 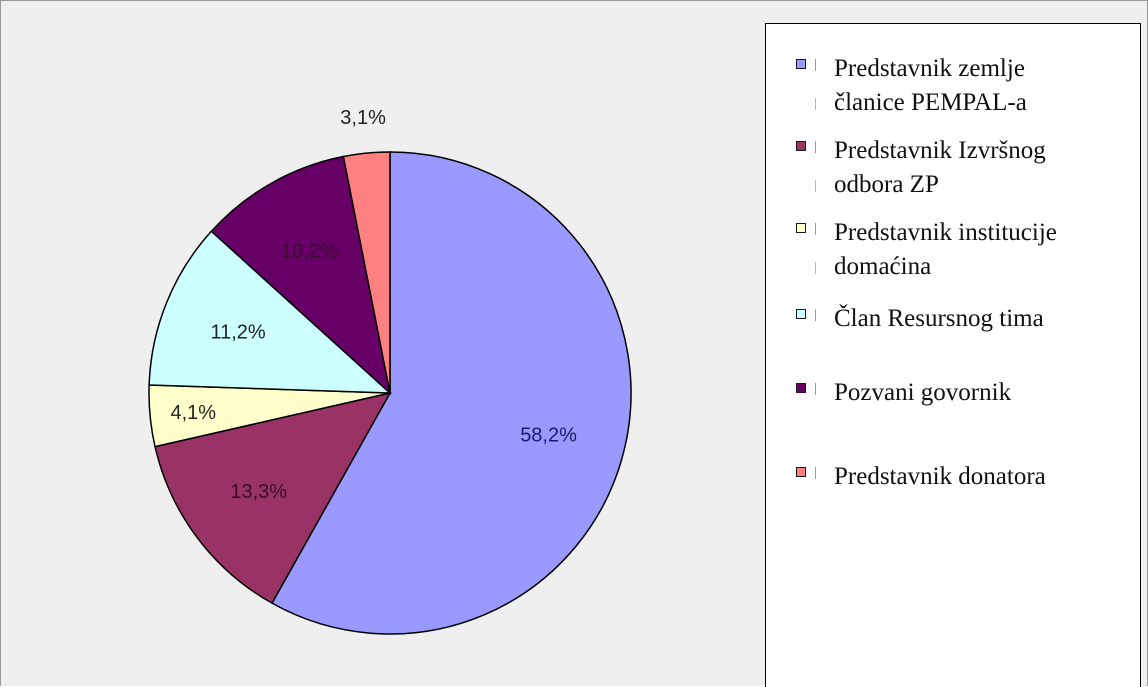 I want to click on slice-data-label: 10,2%, so click(x=309, y=251).